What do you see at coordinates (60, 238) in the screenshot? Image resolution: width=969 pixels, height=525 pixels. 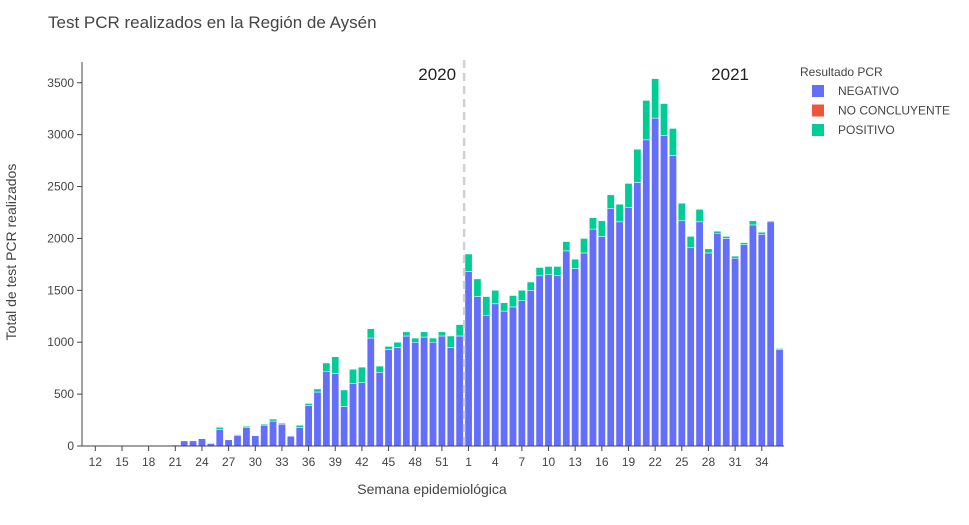 I see `y-tick-label: 2000` at bounding box center [60, 238].